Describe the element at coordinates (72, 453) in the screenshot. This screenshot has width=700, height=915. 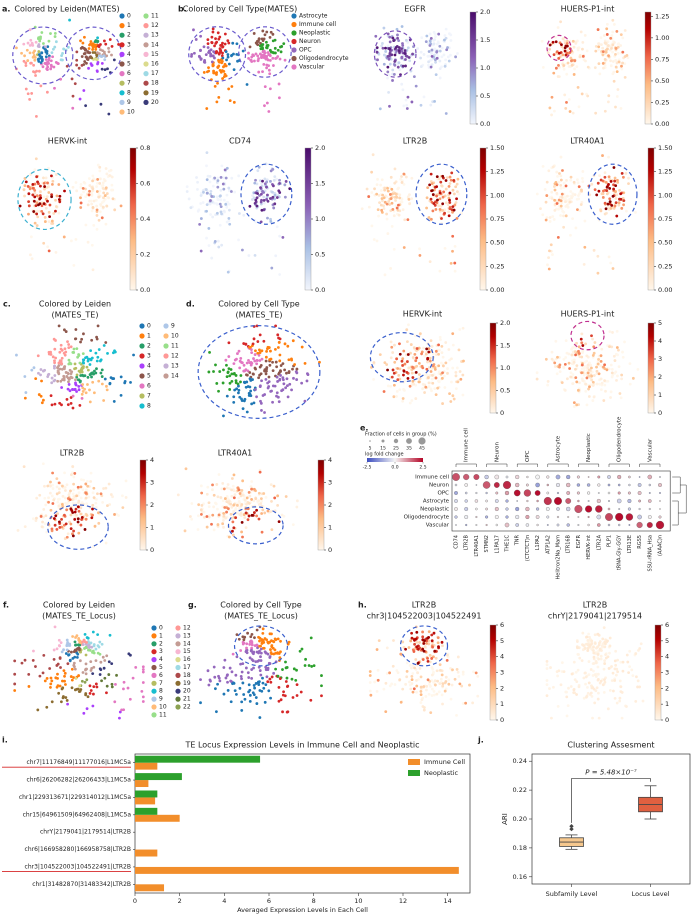
I see `panel-title: LTR2B` at that location.